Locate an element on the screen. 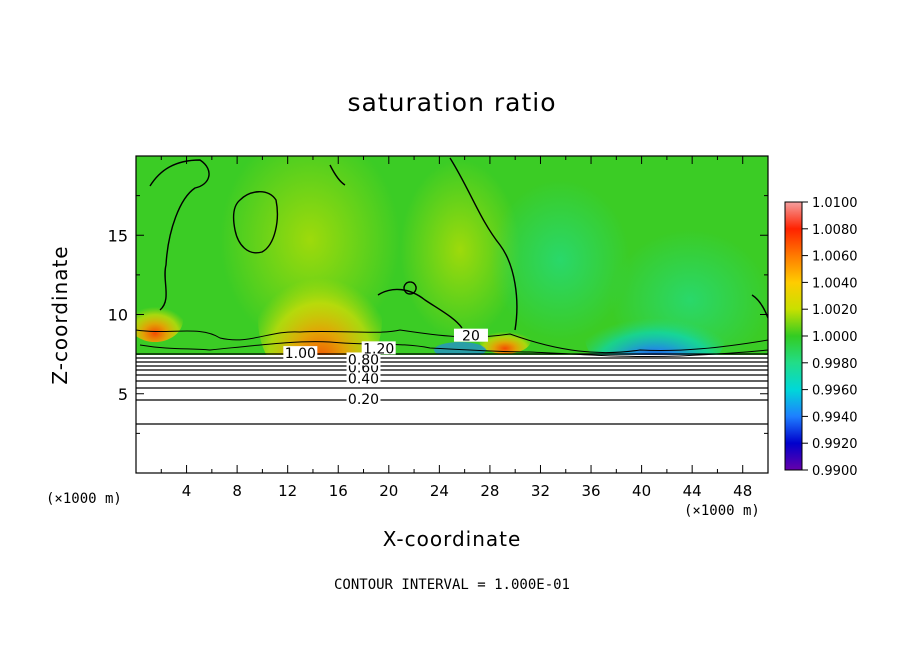 Image resolution: width=904 pixels, height=654 pixels. y-tick-label: 15 is located at coordinates (118, 235).